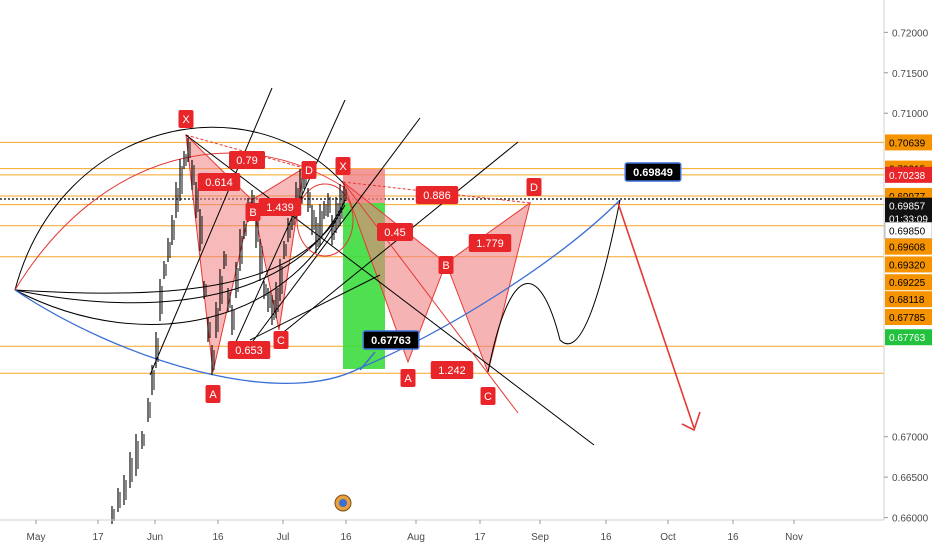 Image resolution: width=932 pixels, height=550 pixels. Describe the element at coordinates (367, 361) in the screenshot. I see `pointer-line` at that location.